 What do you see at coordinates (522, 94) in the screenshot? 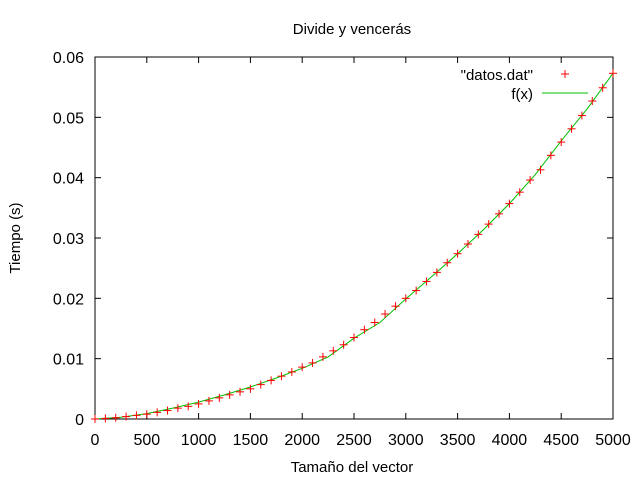
I see `legend-label-fx: f(x)` at bounding box center [522, 94].